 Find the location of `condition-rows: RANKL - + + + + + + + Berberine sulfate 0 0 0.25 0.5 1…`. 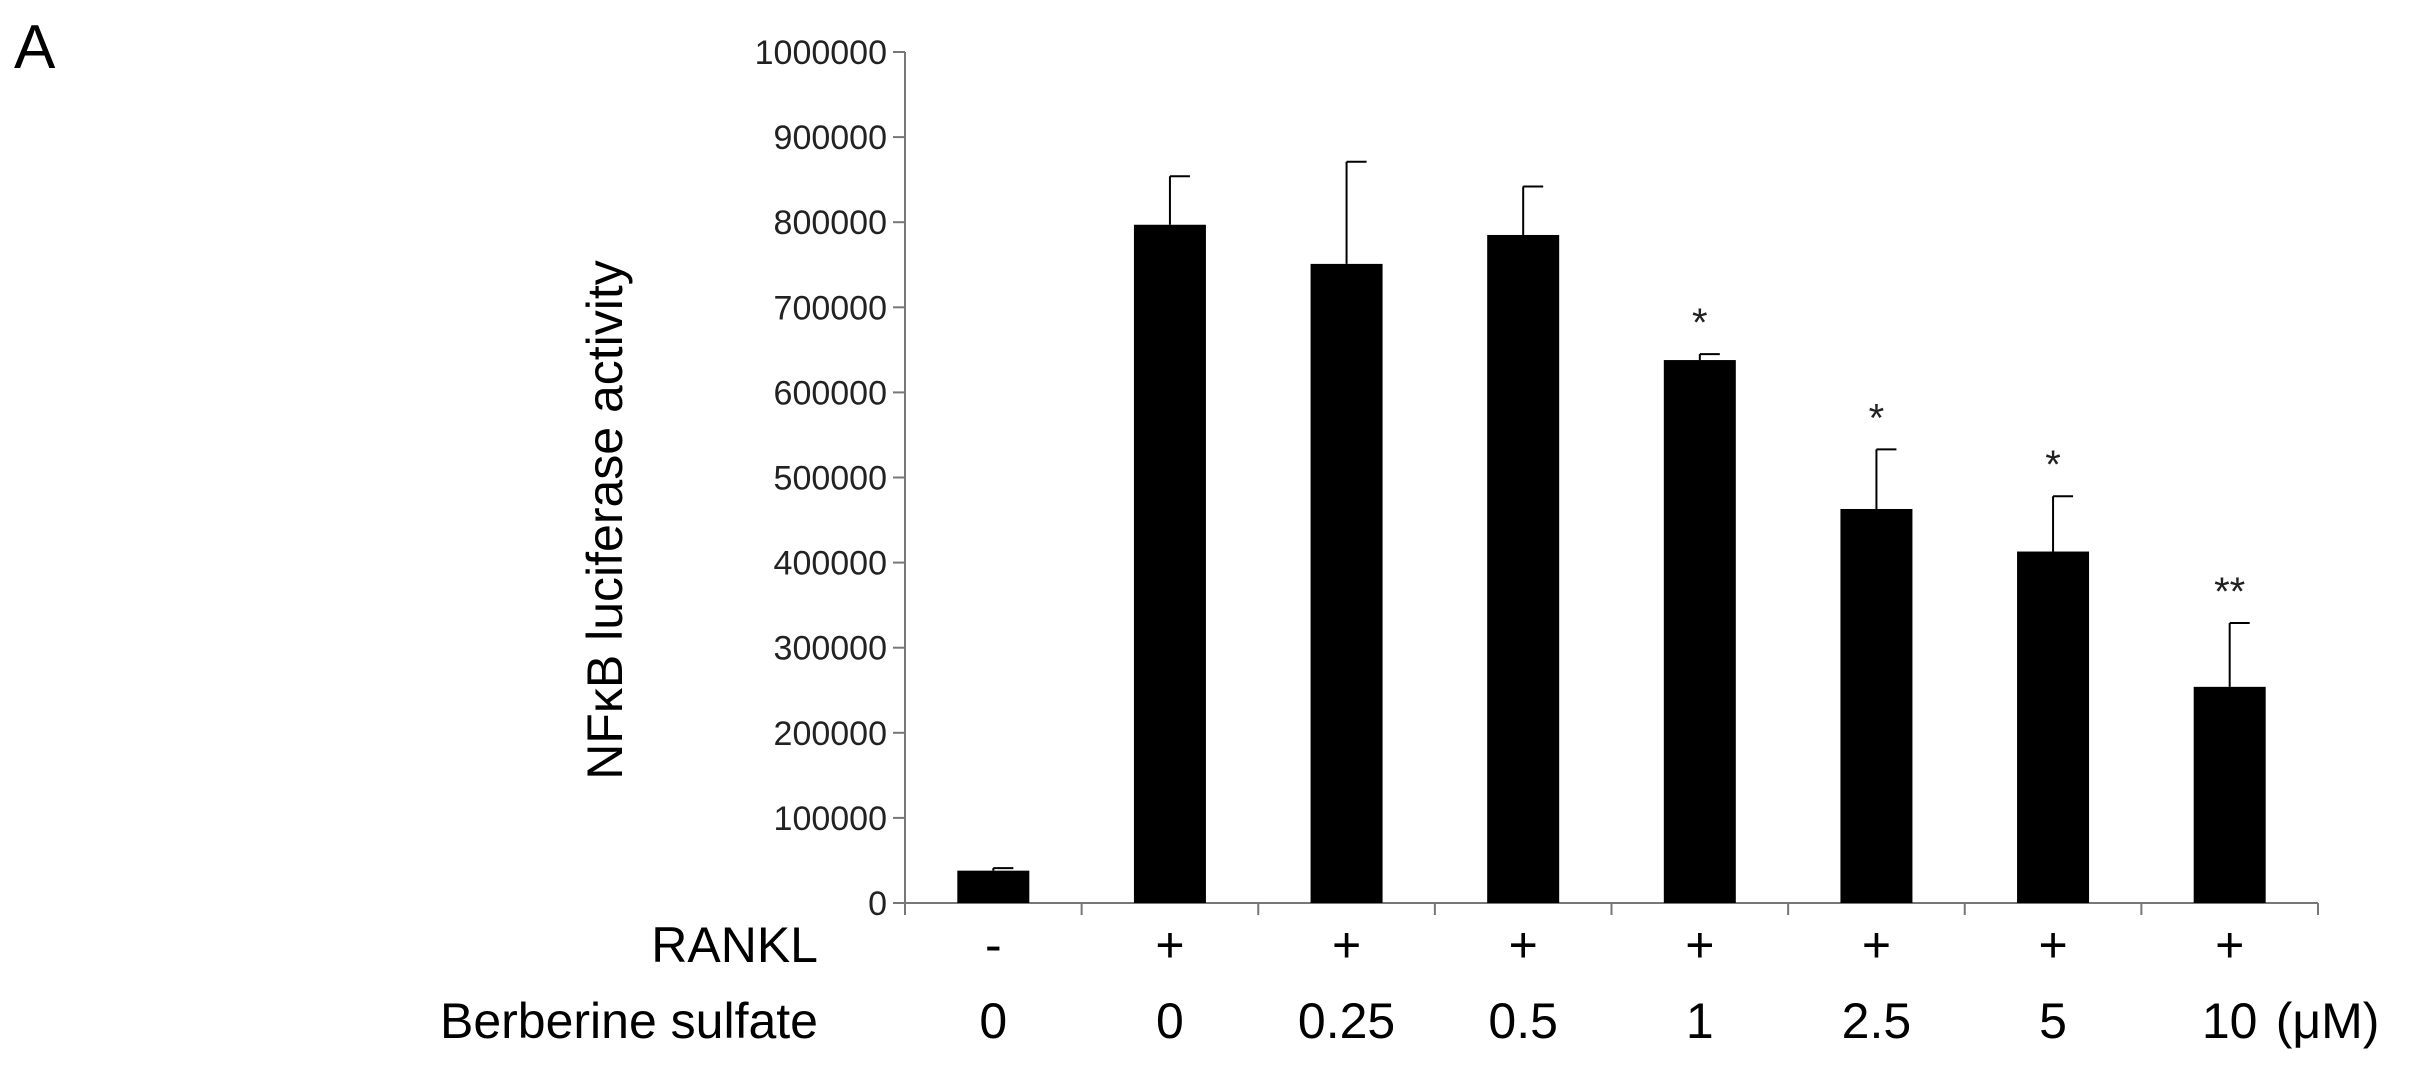

condition-rows: RANKL - + + + + + + + Berberine sulfate 0 0 0.25 0.5 1… is located at coordinates (1409, 983).